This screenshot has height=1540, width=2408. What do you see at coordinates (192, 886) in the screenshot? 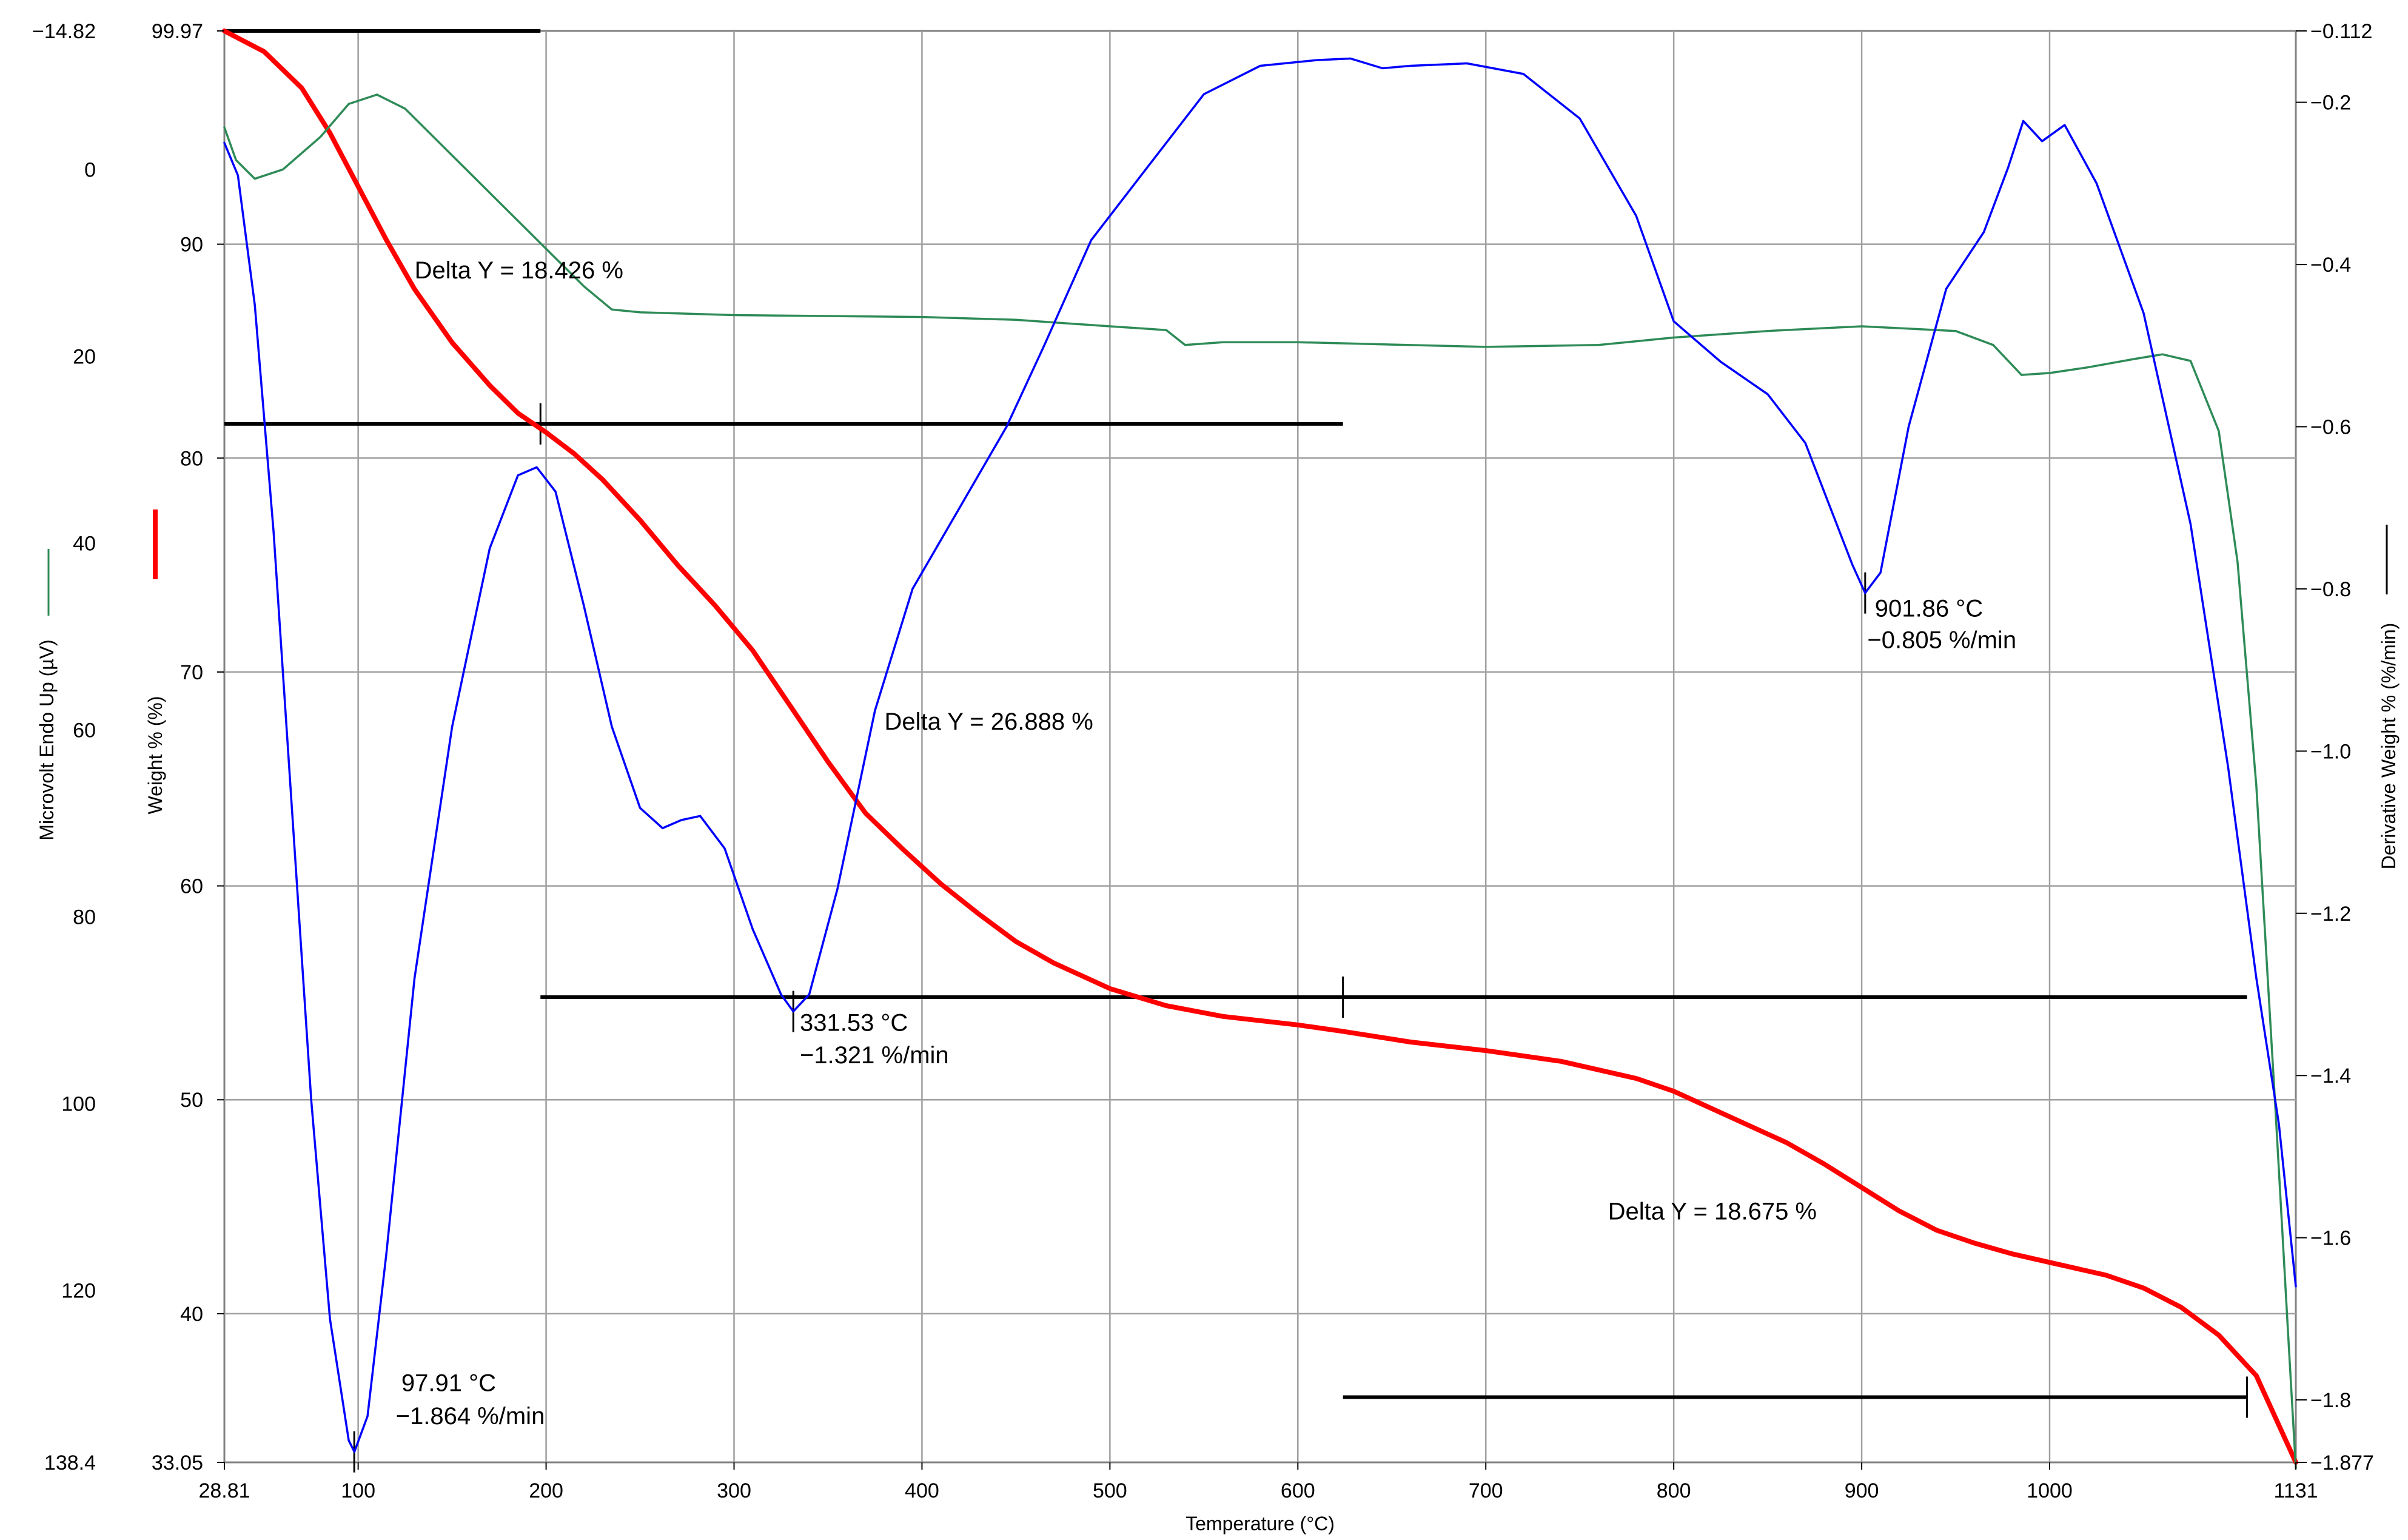
I see `weight-tick-label: 60` at bounding box center [192, 886].